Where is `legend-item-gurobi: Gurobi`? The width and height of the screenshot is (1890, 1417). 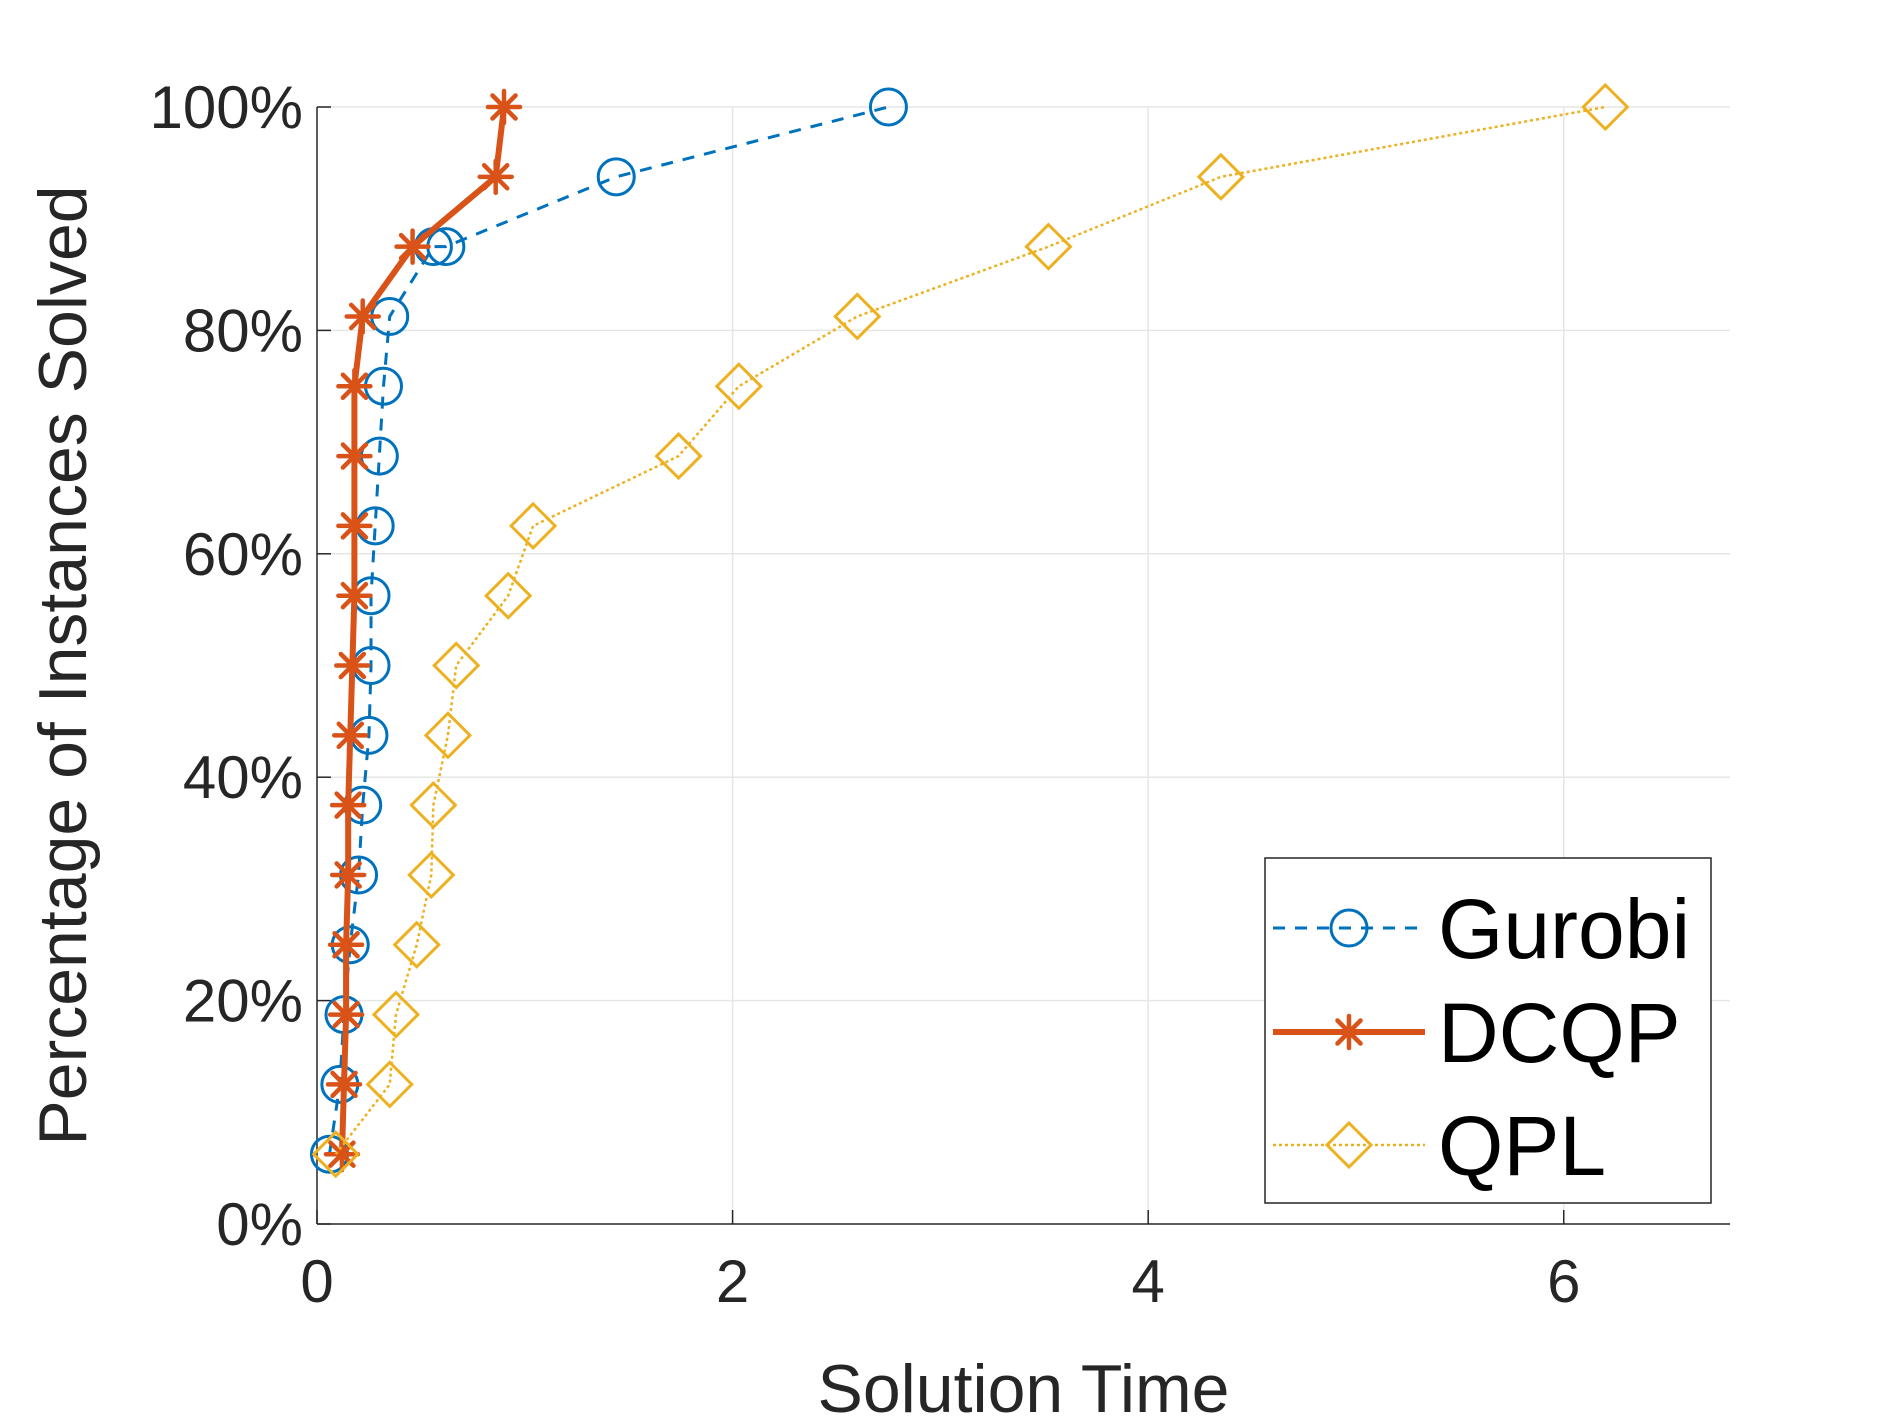 legend-item-gurobi: Gurobi is located at coordinates (1481, 929).